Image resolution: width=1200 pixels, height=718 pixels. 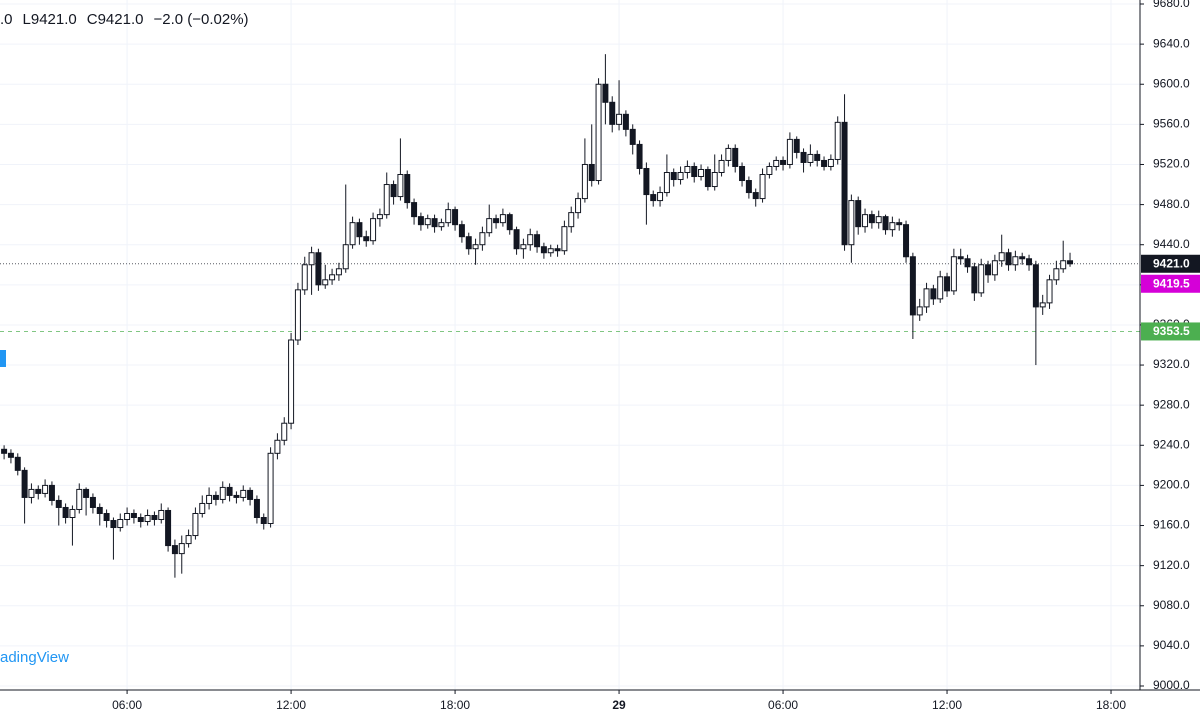 I want to click on y-tick-label: 9080.0, so click(x=1171, y=605).